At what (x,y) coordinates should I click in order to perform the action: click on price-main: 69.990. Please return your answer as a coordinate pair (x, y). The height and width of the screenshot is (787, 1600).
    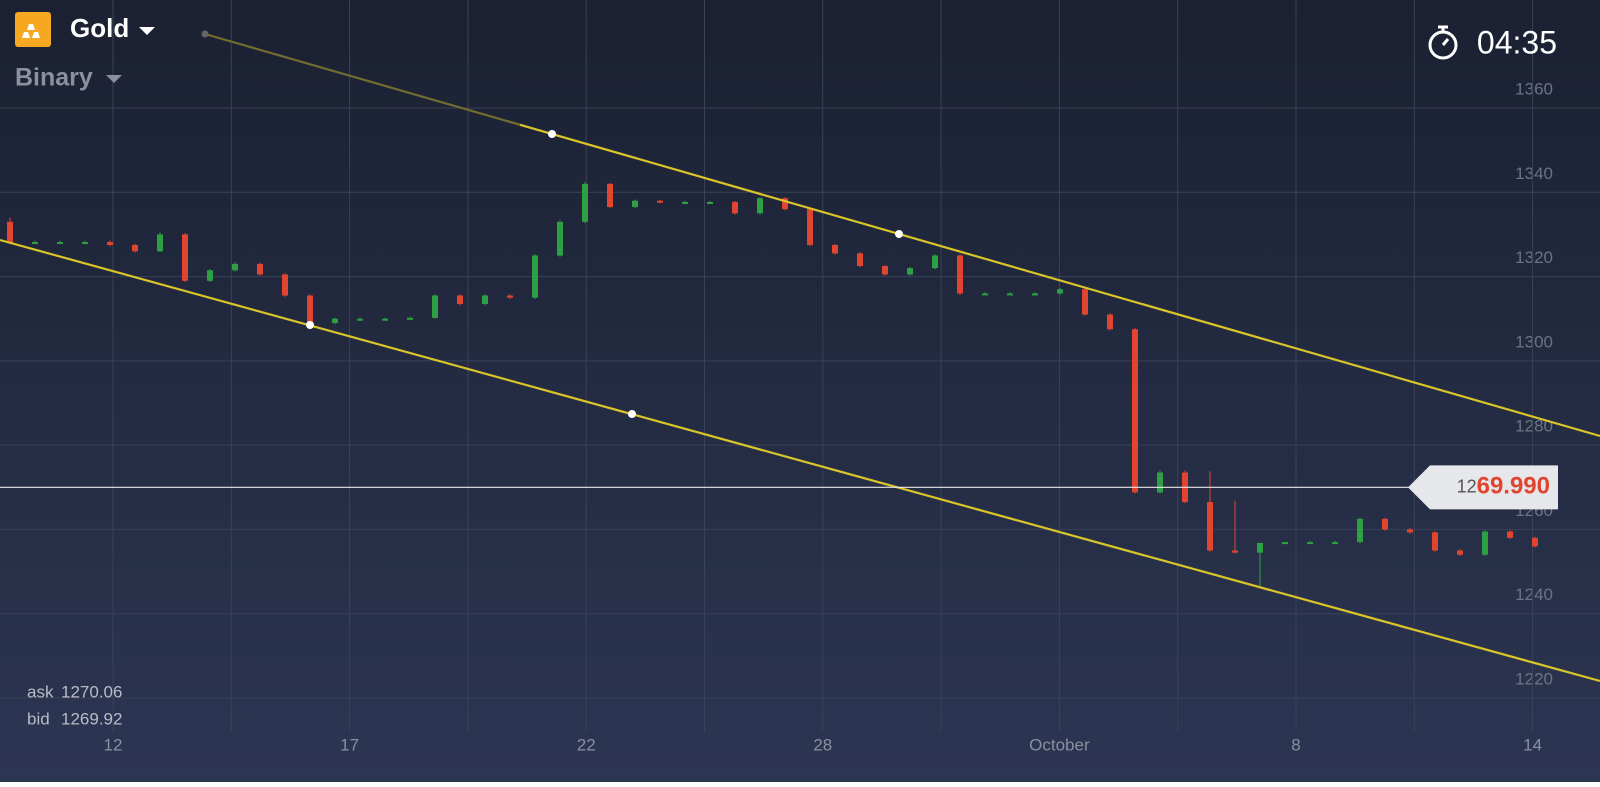
    Looking at the image, I should click on (1513, 486).